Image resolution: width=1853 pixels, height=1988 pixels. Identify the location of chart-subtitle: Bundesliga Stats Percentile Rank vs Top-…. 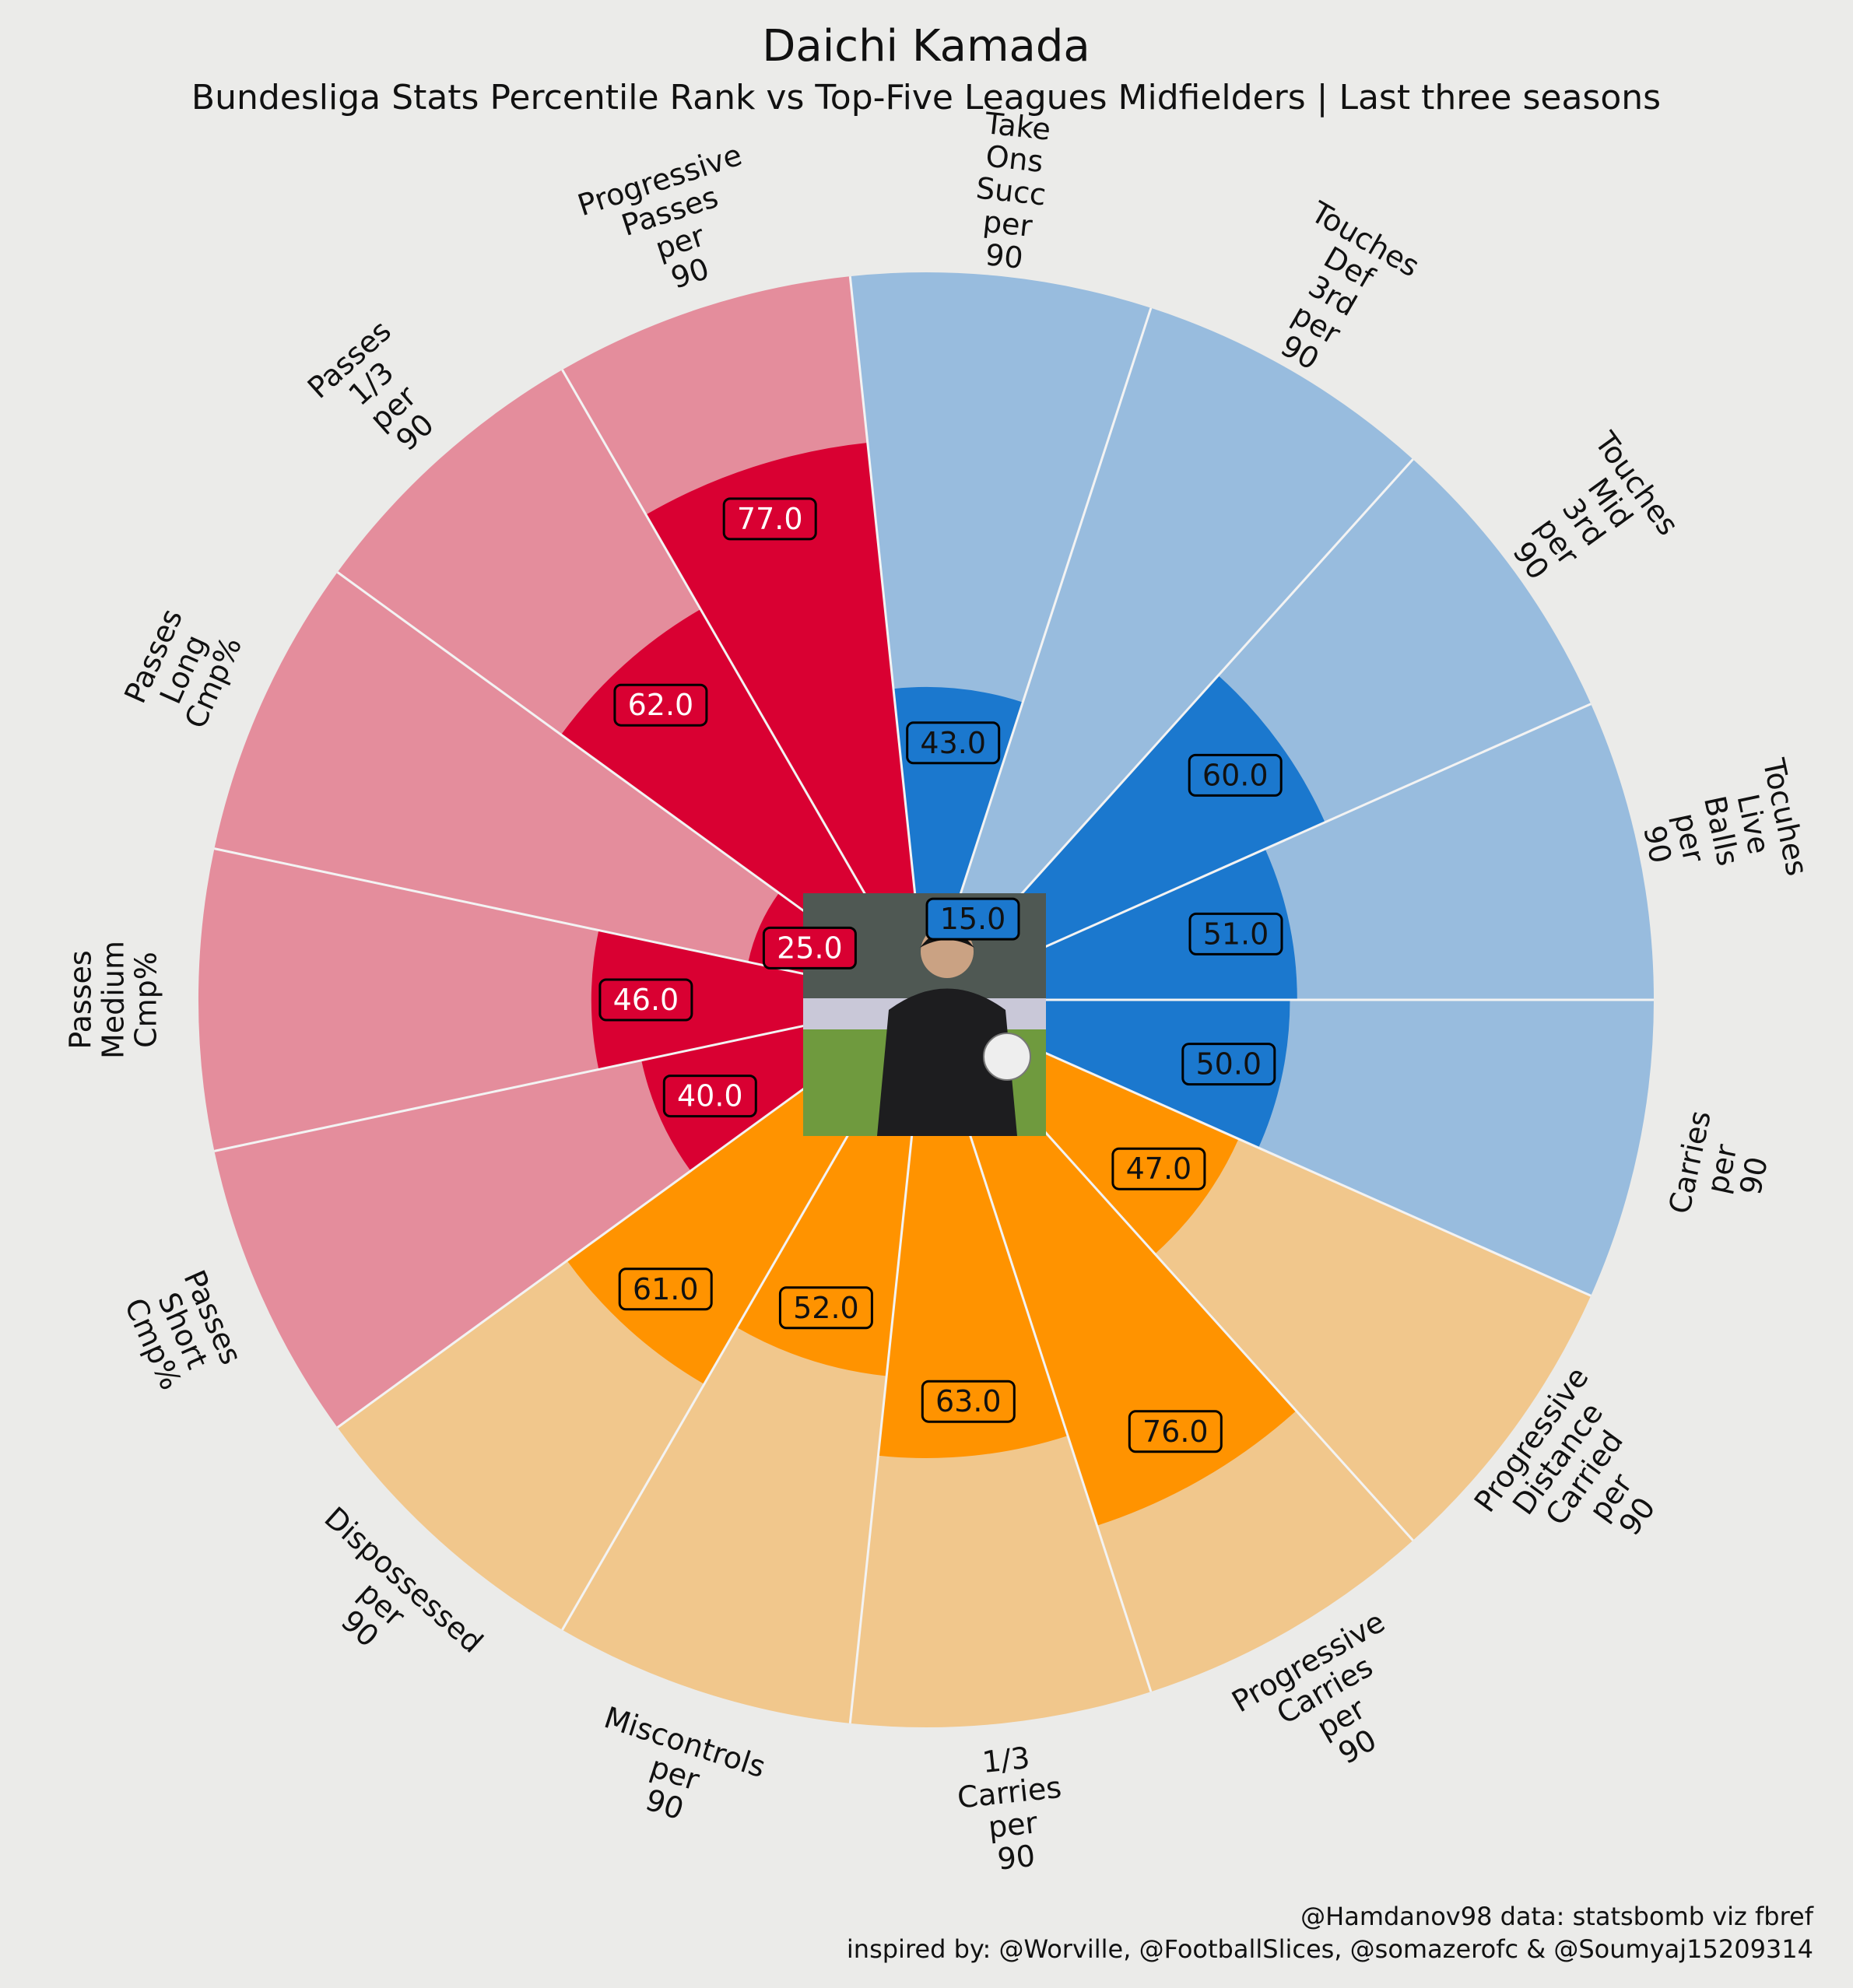
(926, 97).